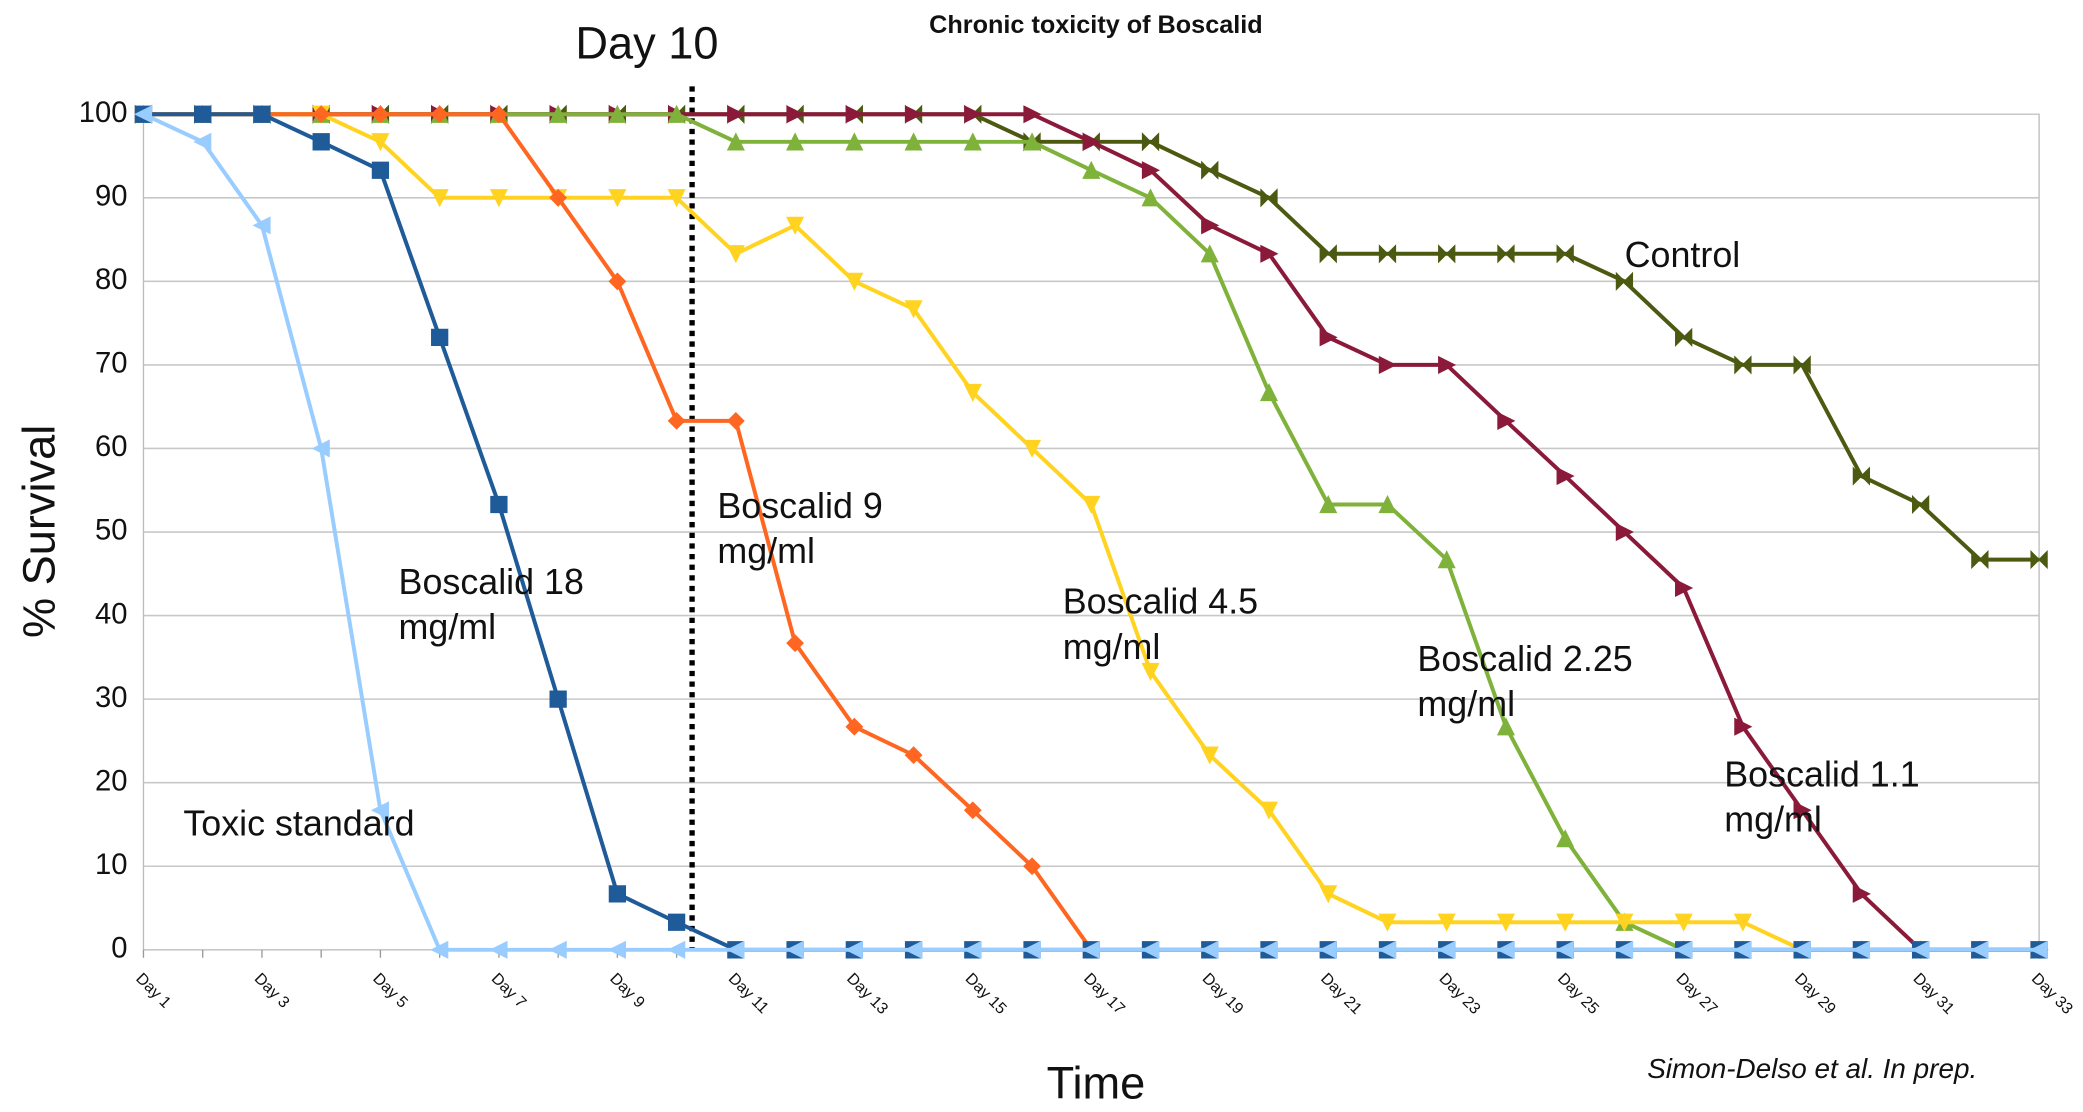 The width and height of the screenshot is (2083, 1112). What do you see at coordinates (1223, 994) in the screenshot?
I see `x-tick-label: Day 19` at bounding box center [1223, 994].